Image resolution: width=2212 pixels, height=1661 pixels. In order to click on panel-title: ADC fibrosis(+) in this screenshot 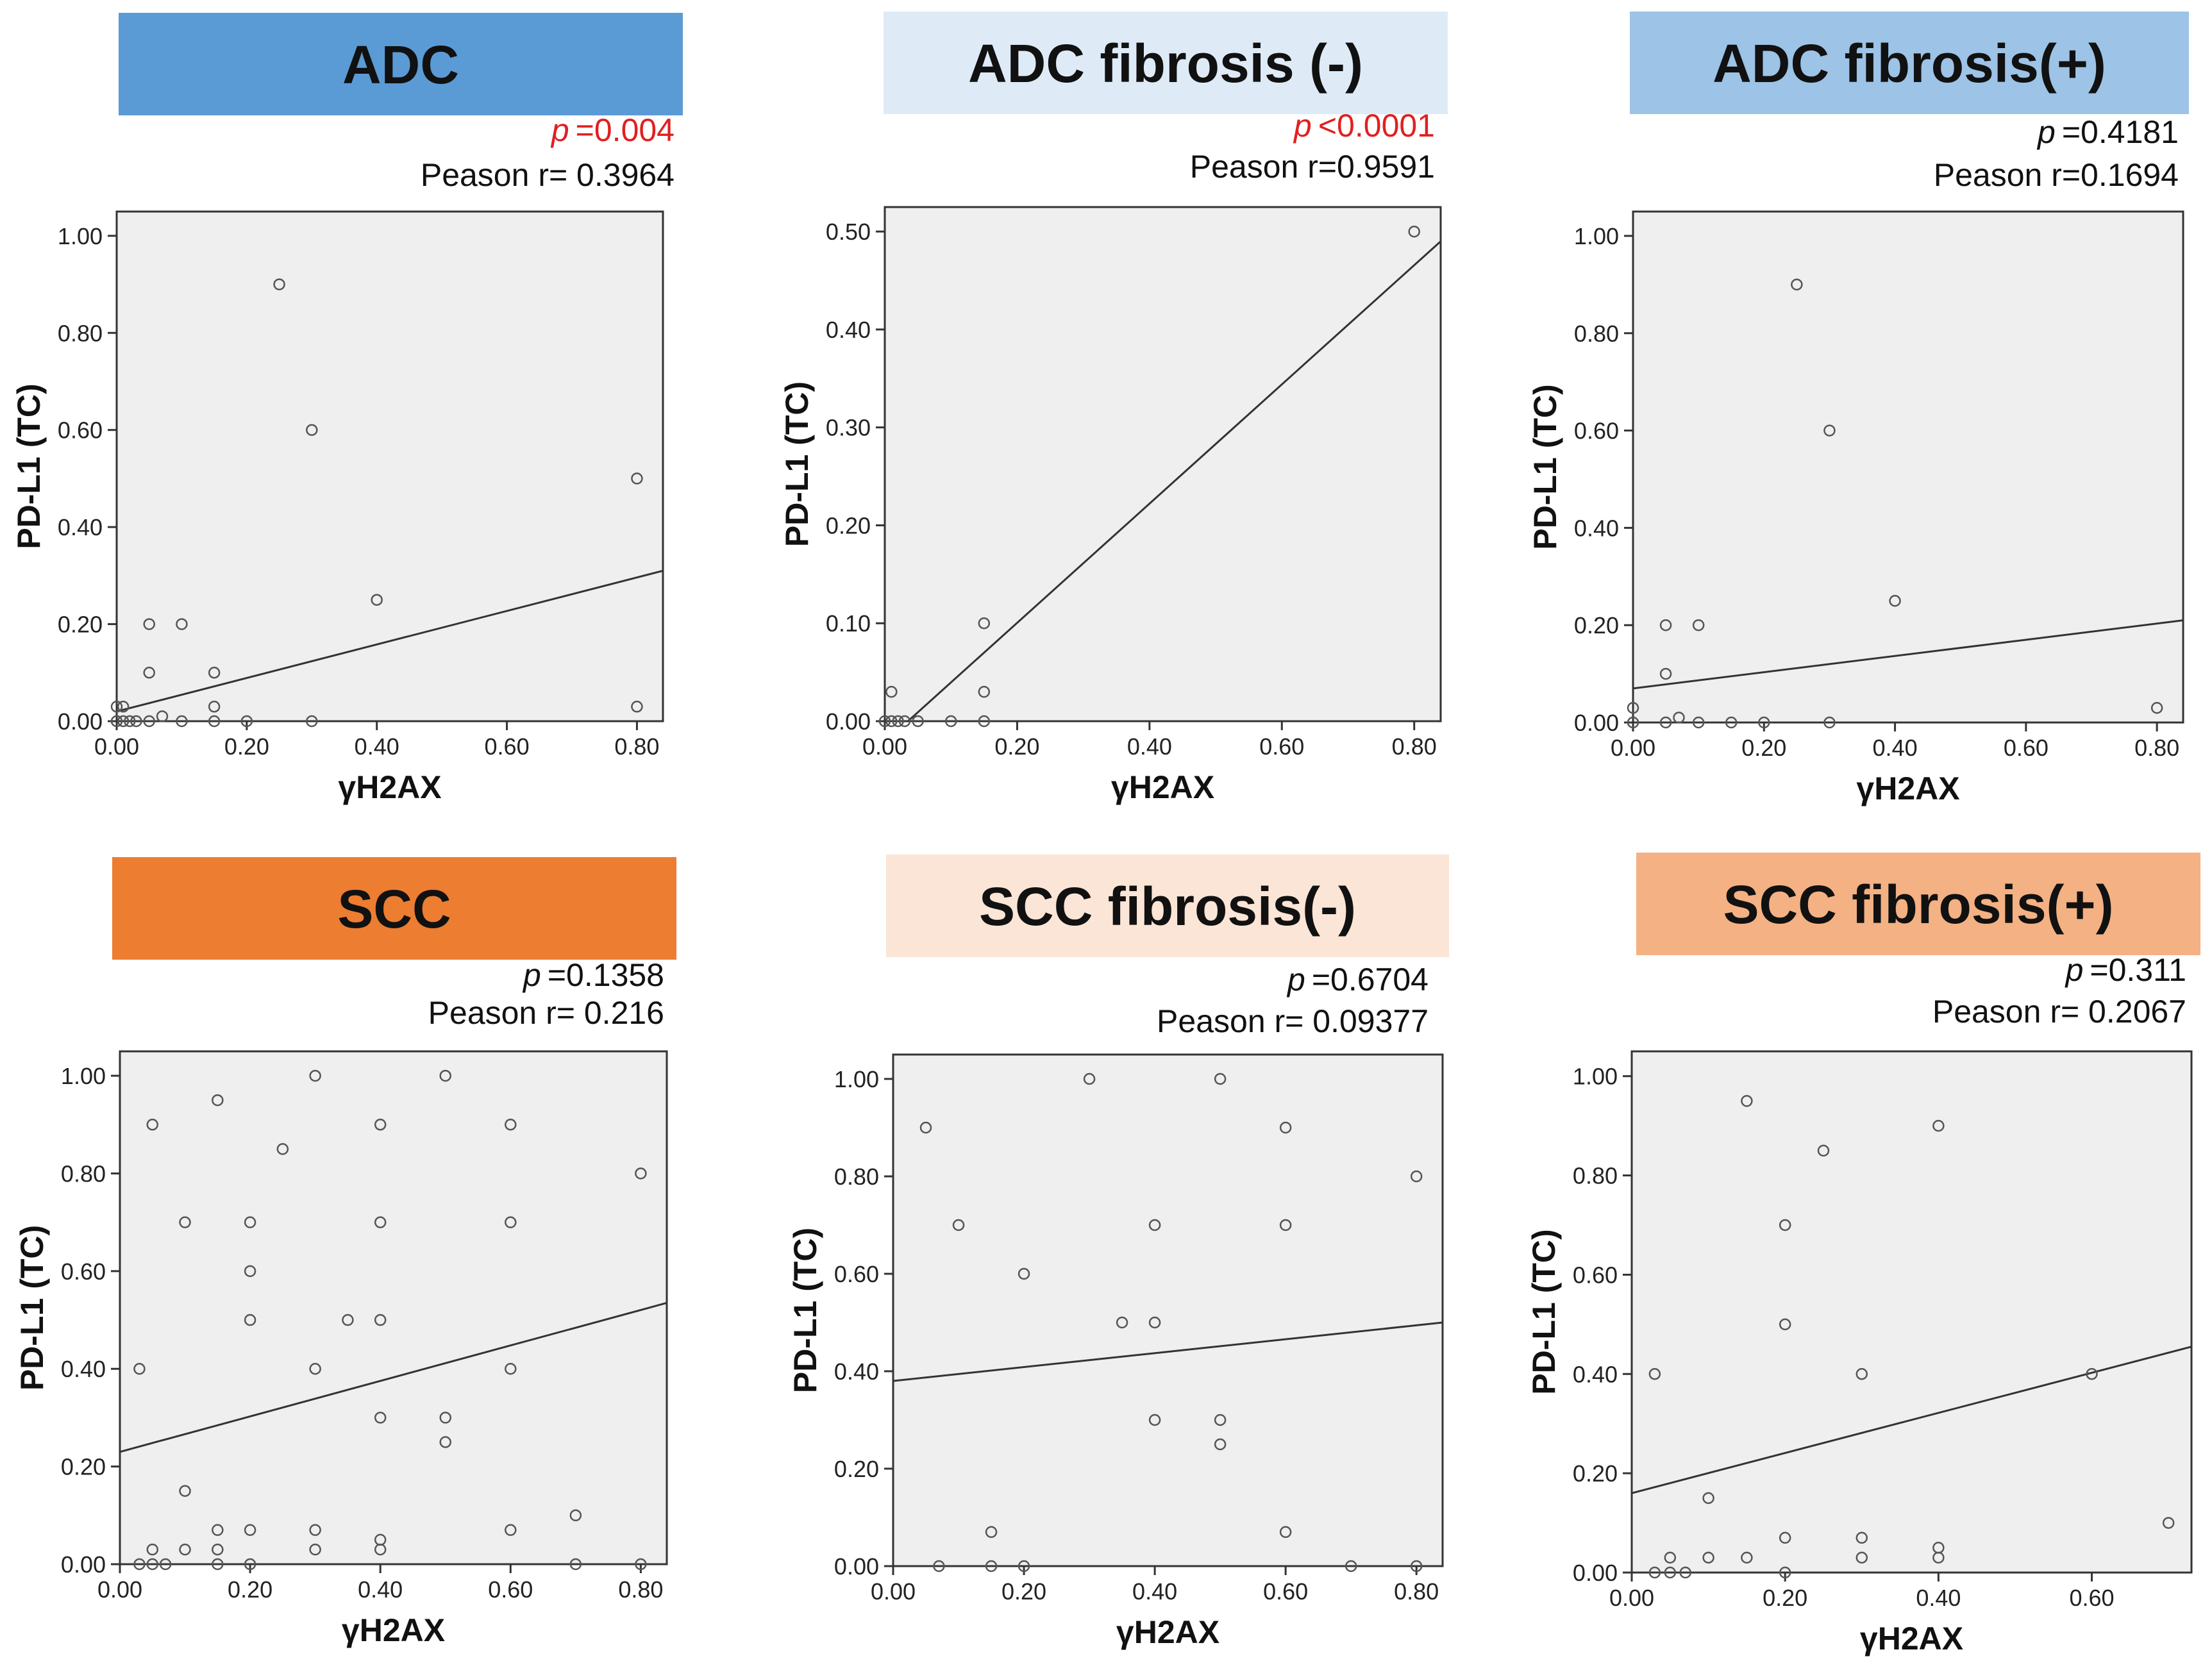, I will do `click(1909, 63)`.